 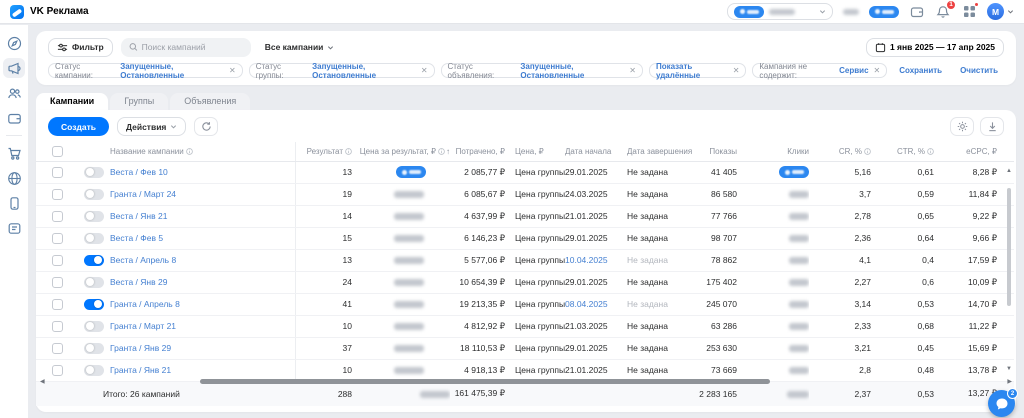 What do you see at coordinates (143, 194) in the screenshot?
I see `campaign-name-link: Гранта / Март 24` at bounding box center [143, 194].